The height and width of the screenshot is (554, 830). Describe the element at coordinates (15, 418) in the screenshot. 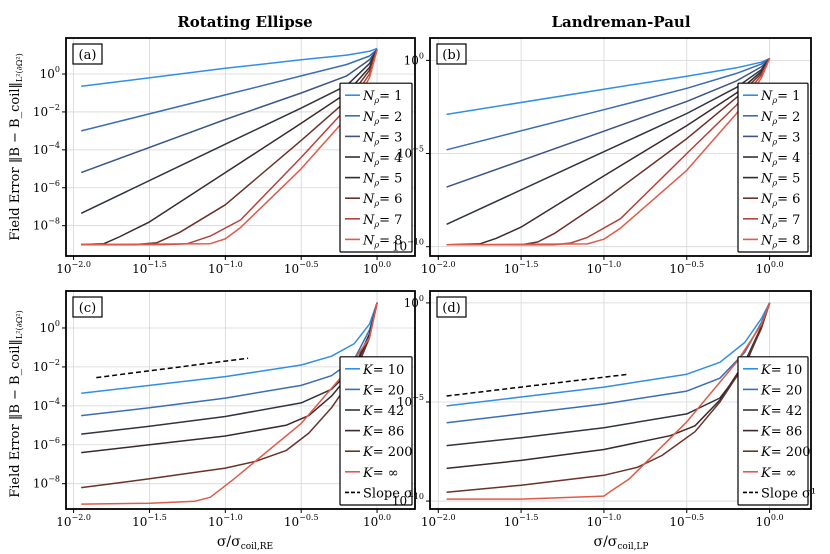

I see `ylabel-bottom-main: Field Error ‖B − B_coil‖` at that location.